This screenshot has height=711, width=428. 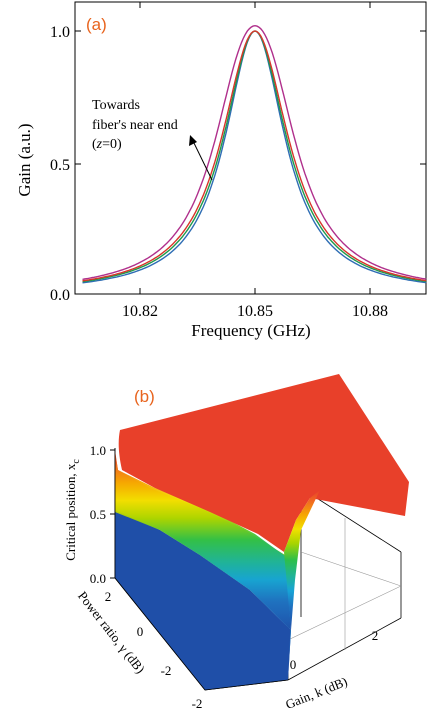 I want to click on z-axis-title-sub: c, so click(x=76, y=461).